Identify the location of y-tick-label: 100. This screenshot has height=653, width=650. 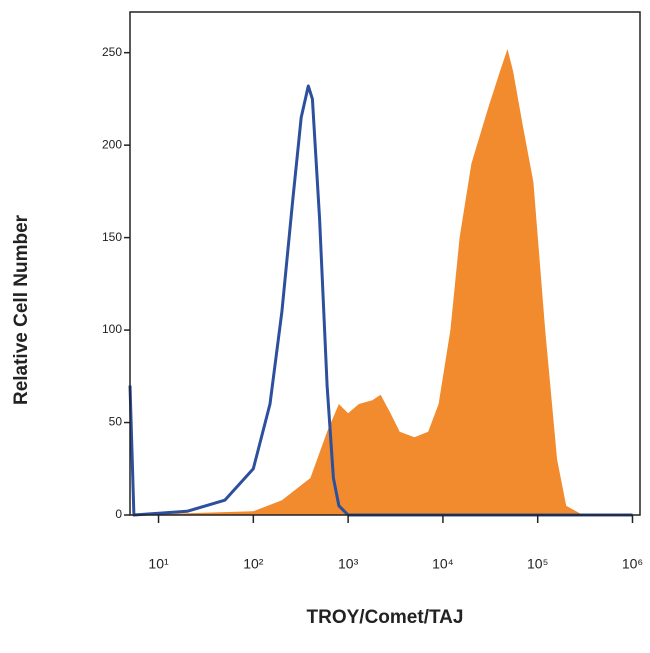
(112, 329).